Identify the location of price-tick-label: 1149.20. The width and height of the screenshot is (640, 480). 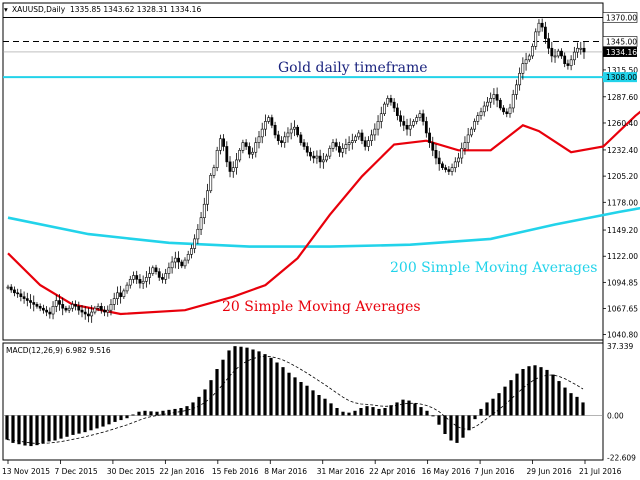
(622, 230).